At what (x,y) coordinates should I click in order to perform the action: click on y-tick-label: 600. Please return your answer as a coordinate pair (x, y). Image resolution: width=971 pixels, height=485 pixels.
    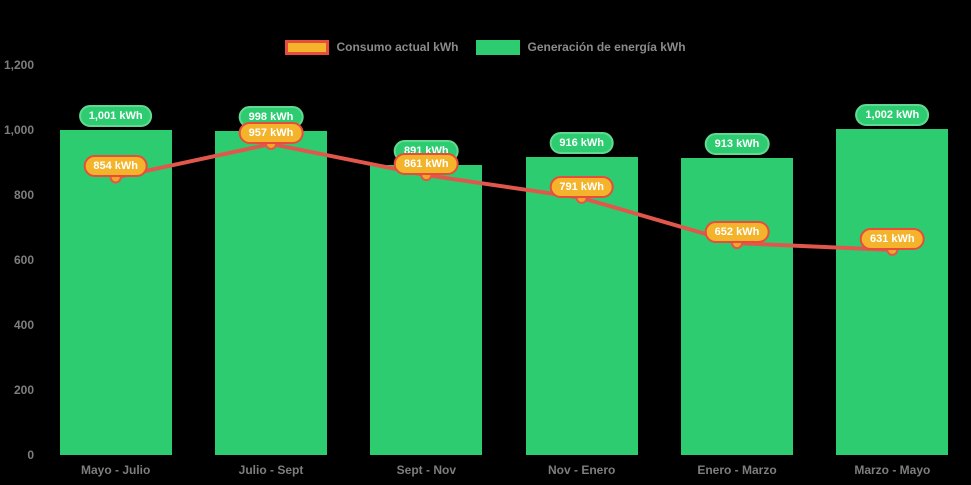
    Looking at the image, I should click on (23, 260).